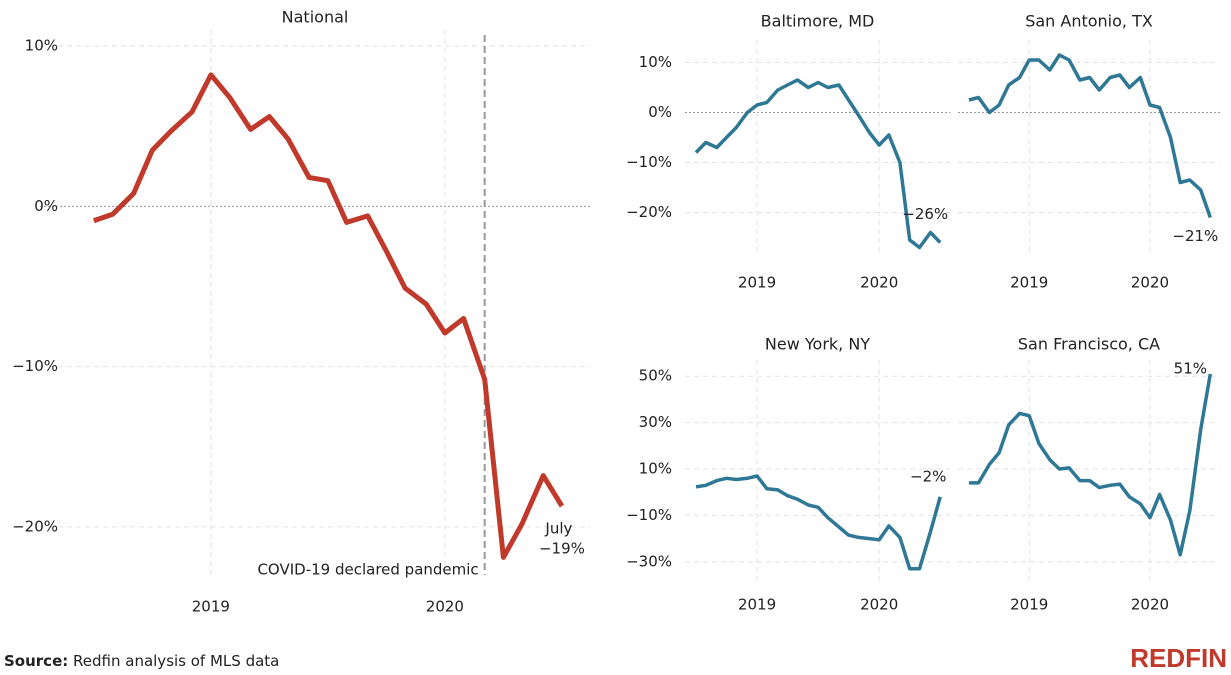  I want to click on source: Source: Redfin analysis of MLS data, so click(141, 661).